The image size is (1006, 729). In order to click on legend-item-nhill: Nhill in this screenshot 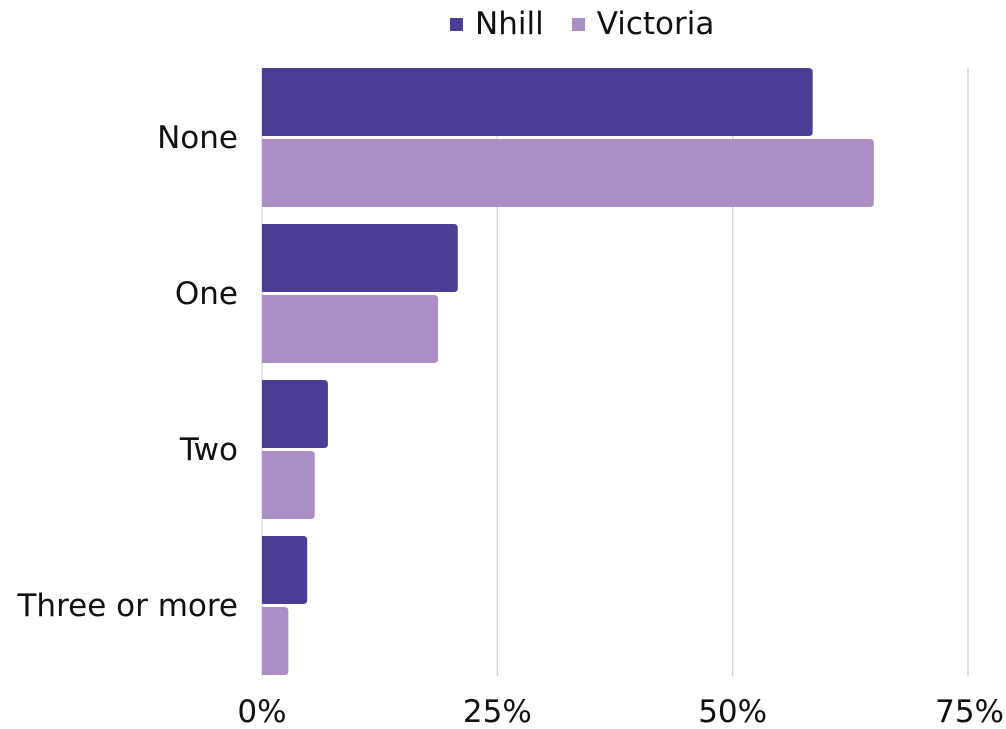, I will do `click(497, 24)`.